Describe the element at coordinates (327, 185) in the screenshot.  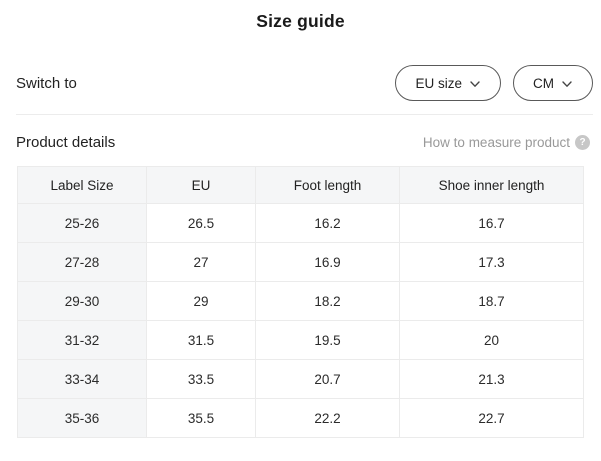
I see `column-header-foot-length: Foot length` at that location.